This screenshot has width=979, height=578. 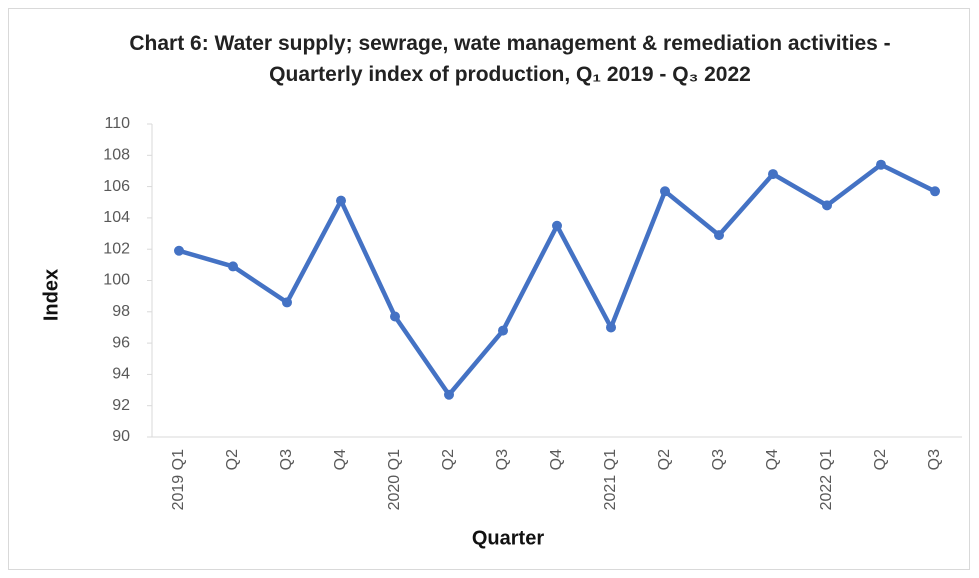 I want to click on y-tick-label: 108, so click(x=116, y=155).